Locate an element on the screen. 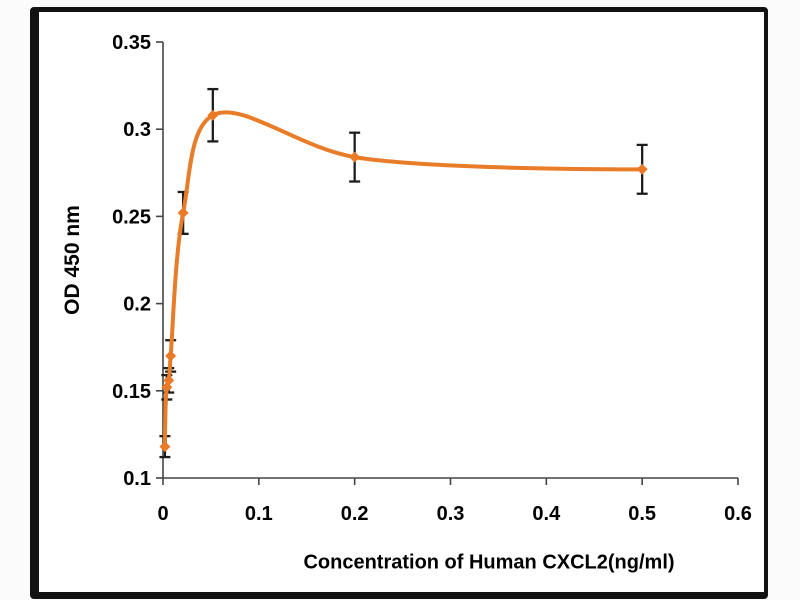 The height and width of the screenshot is (600, 800). x-axis-title: Concentration of Human CXCL2(ng/ml) is located at coordinates (489, 562).